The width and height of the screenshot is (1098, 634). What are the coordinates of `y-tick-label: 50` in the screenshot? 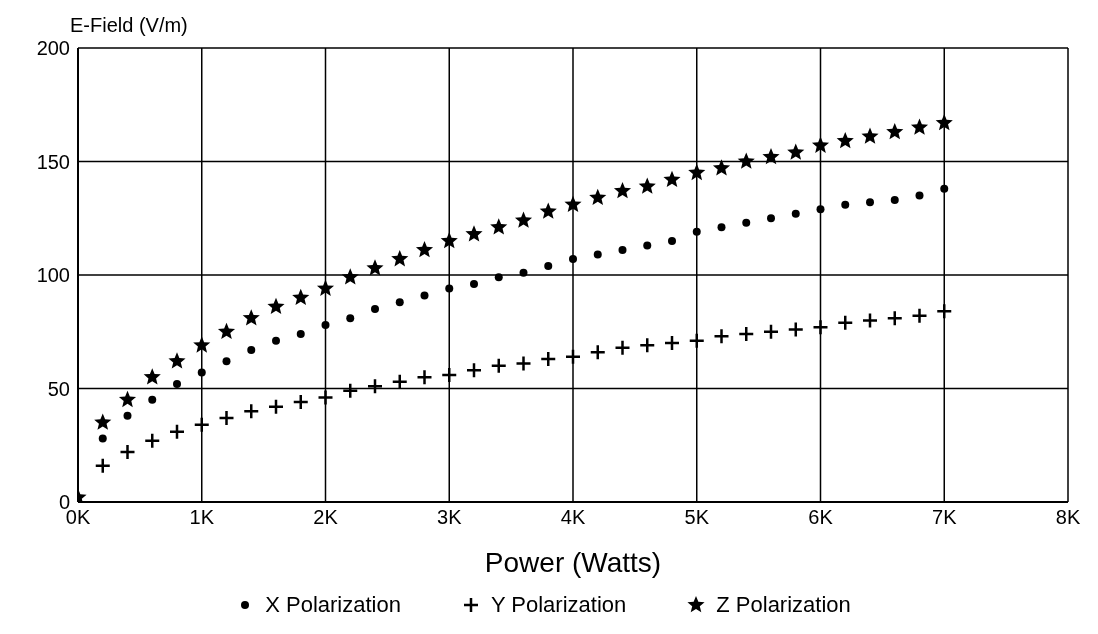 It's located at (58, 388).